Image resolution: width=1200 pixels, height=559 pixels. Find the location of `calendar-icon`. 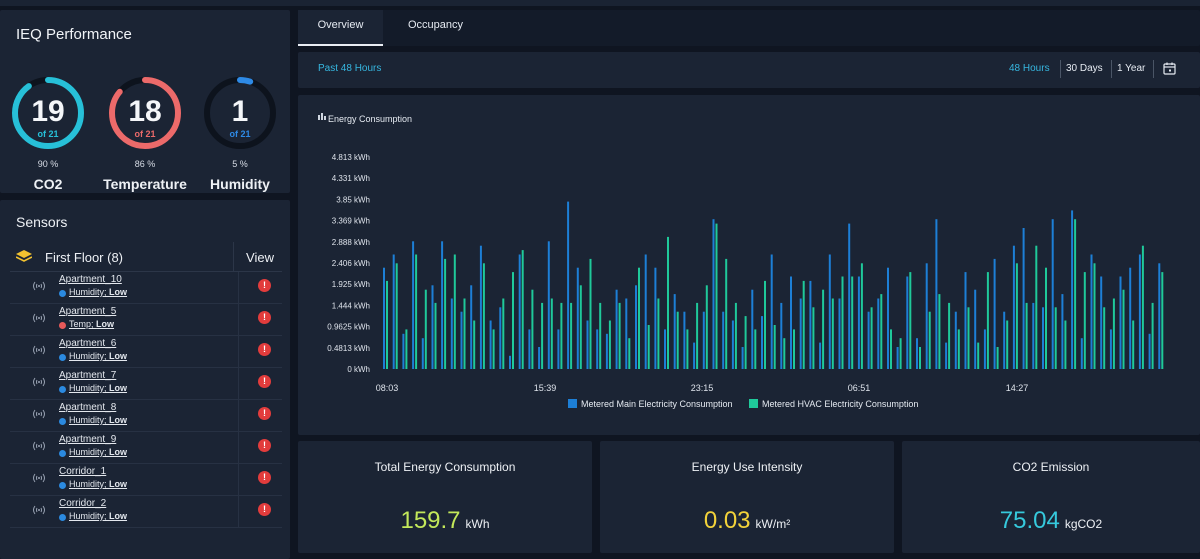

calendar-icon is located at coordinates (1169, 68).